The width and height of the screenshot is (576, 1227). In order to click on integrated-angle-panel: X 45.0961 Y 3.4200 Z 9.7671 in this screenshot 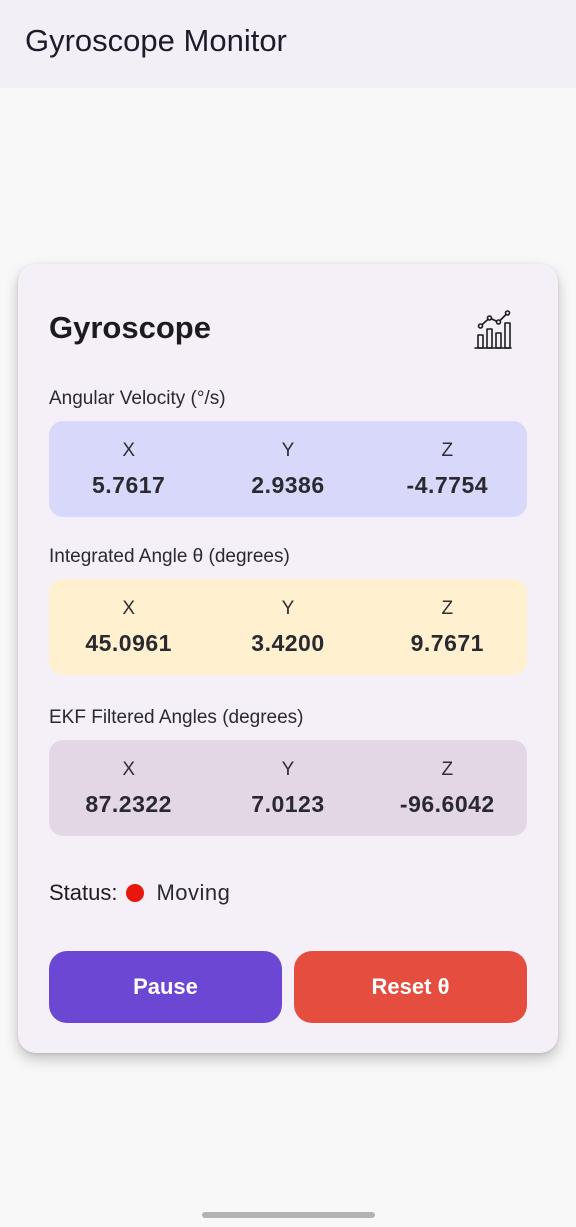, I will do `click(288, 627)`.